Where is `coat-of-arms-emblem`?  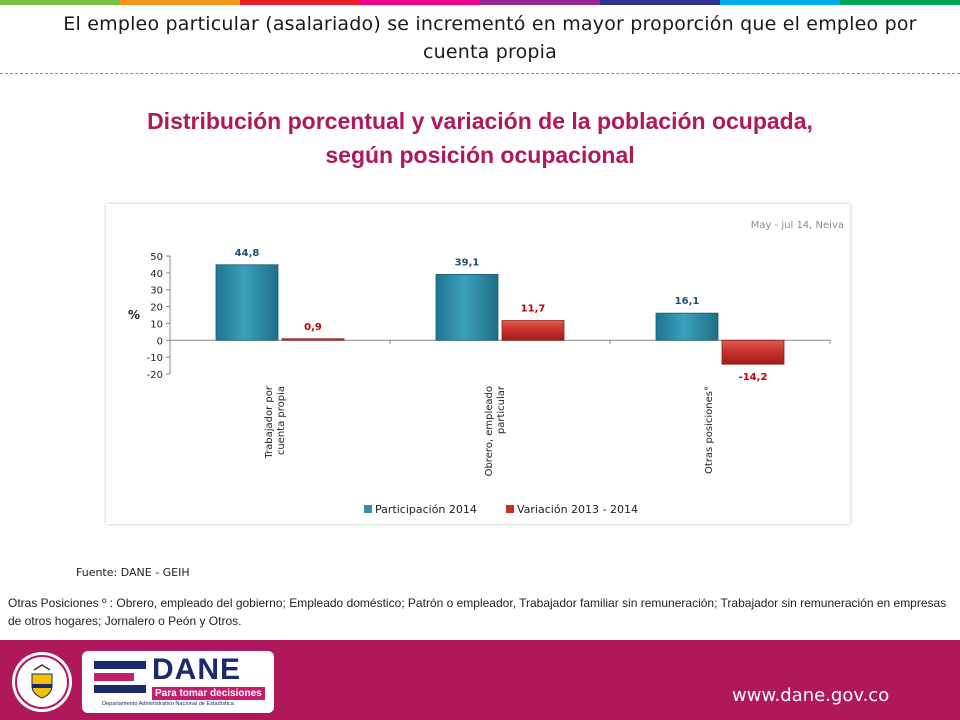
coat-of-arms-emblem is located at coordinates (42, 682).